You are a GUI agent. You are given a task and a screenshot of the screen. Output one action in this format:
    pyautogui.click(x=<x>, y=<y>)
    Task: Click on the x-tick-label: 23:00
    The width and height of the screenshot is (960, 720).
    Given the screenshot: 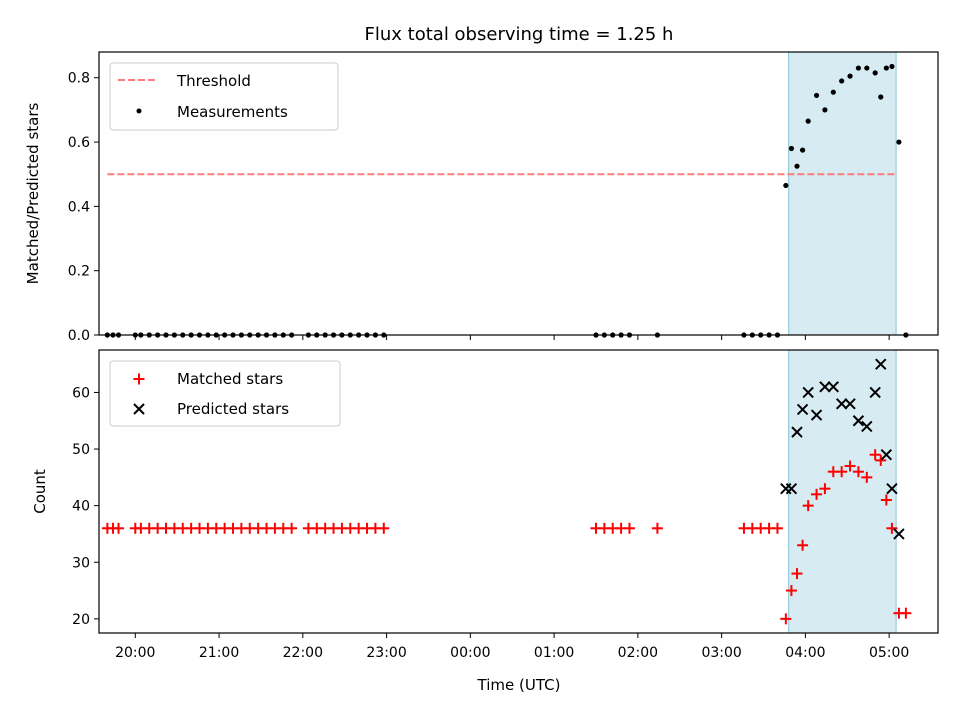 What is the action you would take?
    pyautogui.click(x=386, y=653)
    